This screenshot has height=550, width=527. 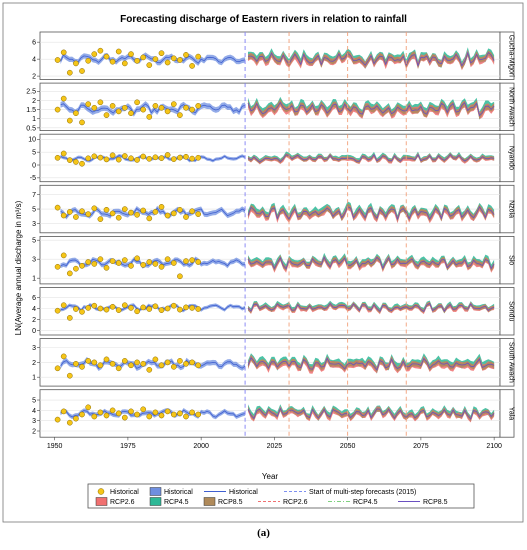 I want to click on panel-label: Yala, so click(x=511, y=414).